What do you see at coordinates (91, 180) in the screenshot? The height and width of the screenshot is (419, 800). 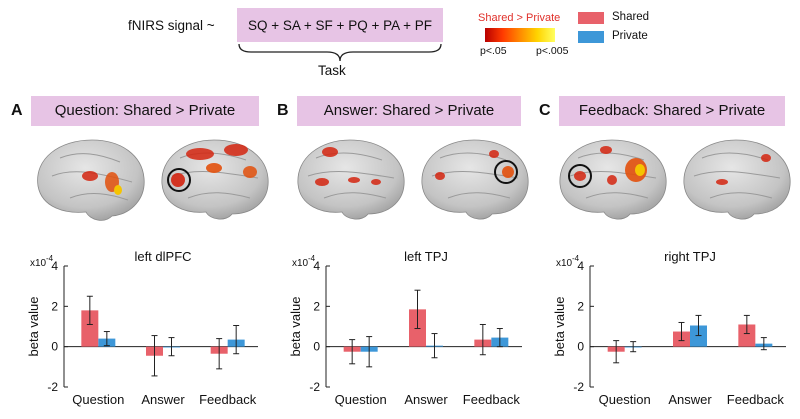 I see `brain-a-left` at bounding box center [91, 180].